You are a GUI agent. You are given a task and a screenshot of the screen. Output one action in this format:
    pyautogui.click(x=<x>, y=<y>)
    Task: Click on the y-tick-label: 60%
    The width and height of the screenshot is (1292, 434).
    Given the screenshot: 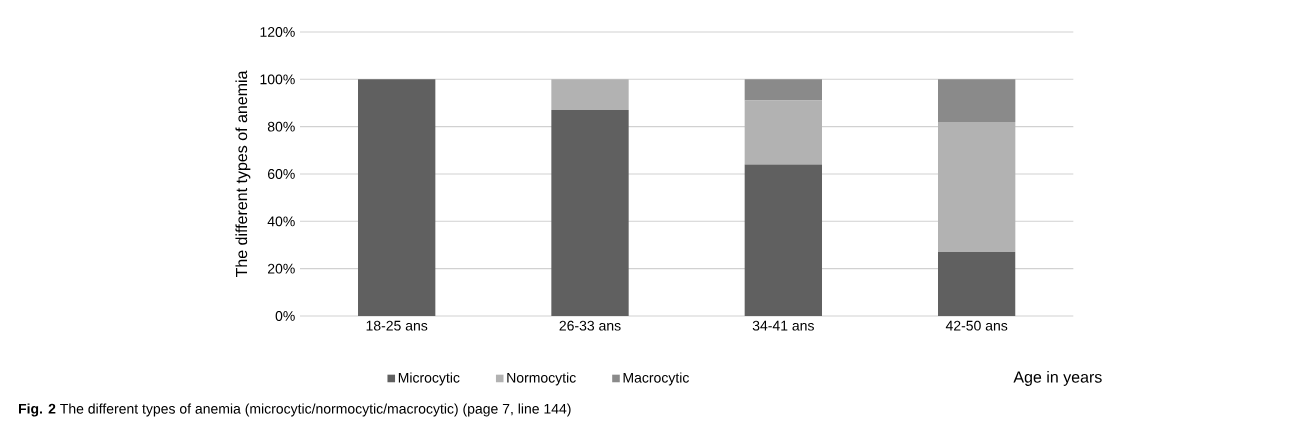 What is the action you would take?
    pyautogui.click(x=281, y=174)
    